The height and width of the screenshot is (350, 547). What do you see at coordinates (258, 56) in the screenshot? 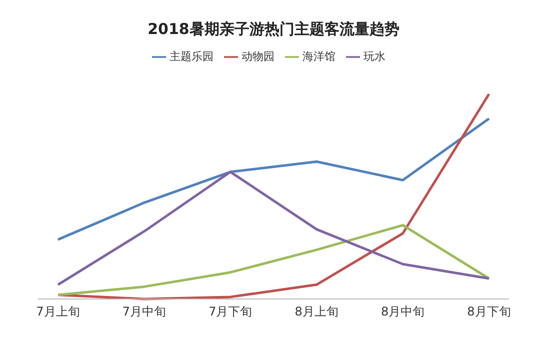
I see `legend-label: 动物园` at bounding box center [258, 56].